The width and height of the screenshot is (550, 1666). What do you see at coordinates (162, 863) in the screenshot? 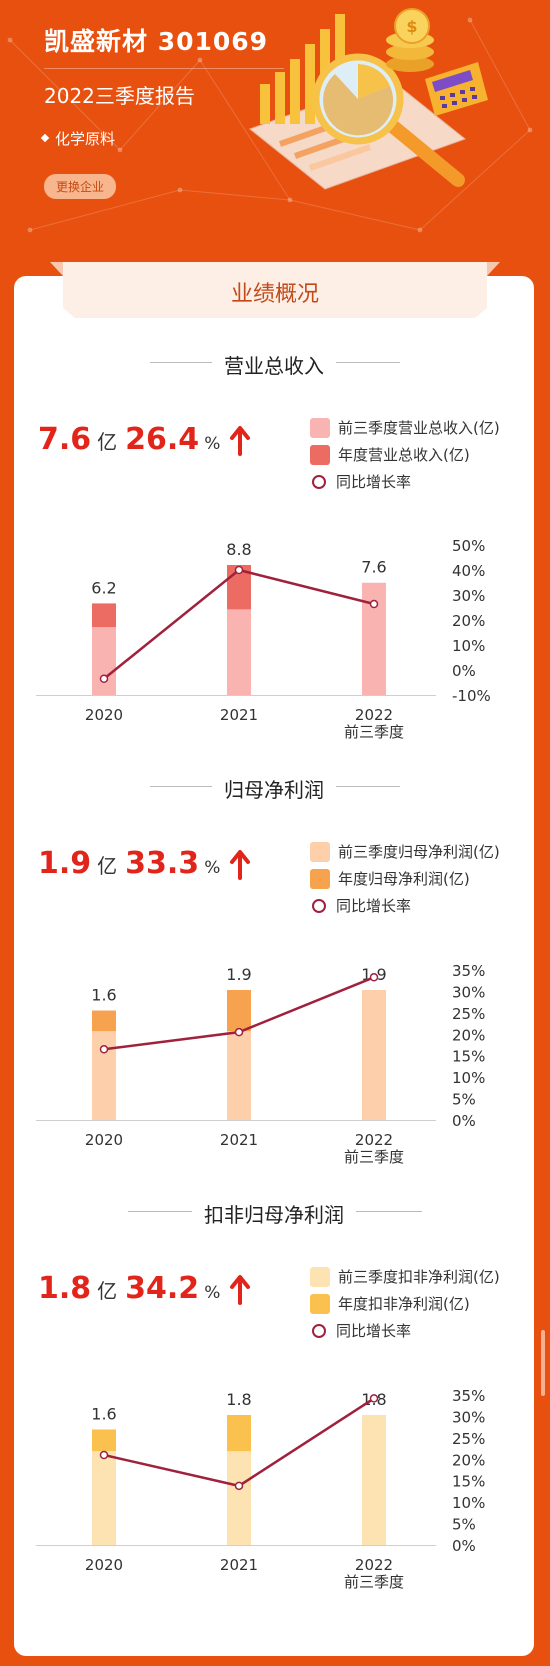
I see `kpi-growth: 33.3` at bounding box center [162, 863].